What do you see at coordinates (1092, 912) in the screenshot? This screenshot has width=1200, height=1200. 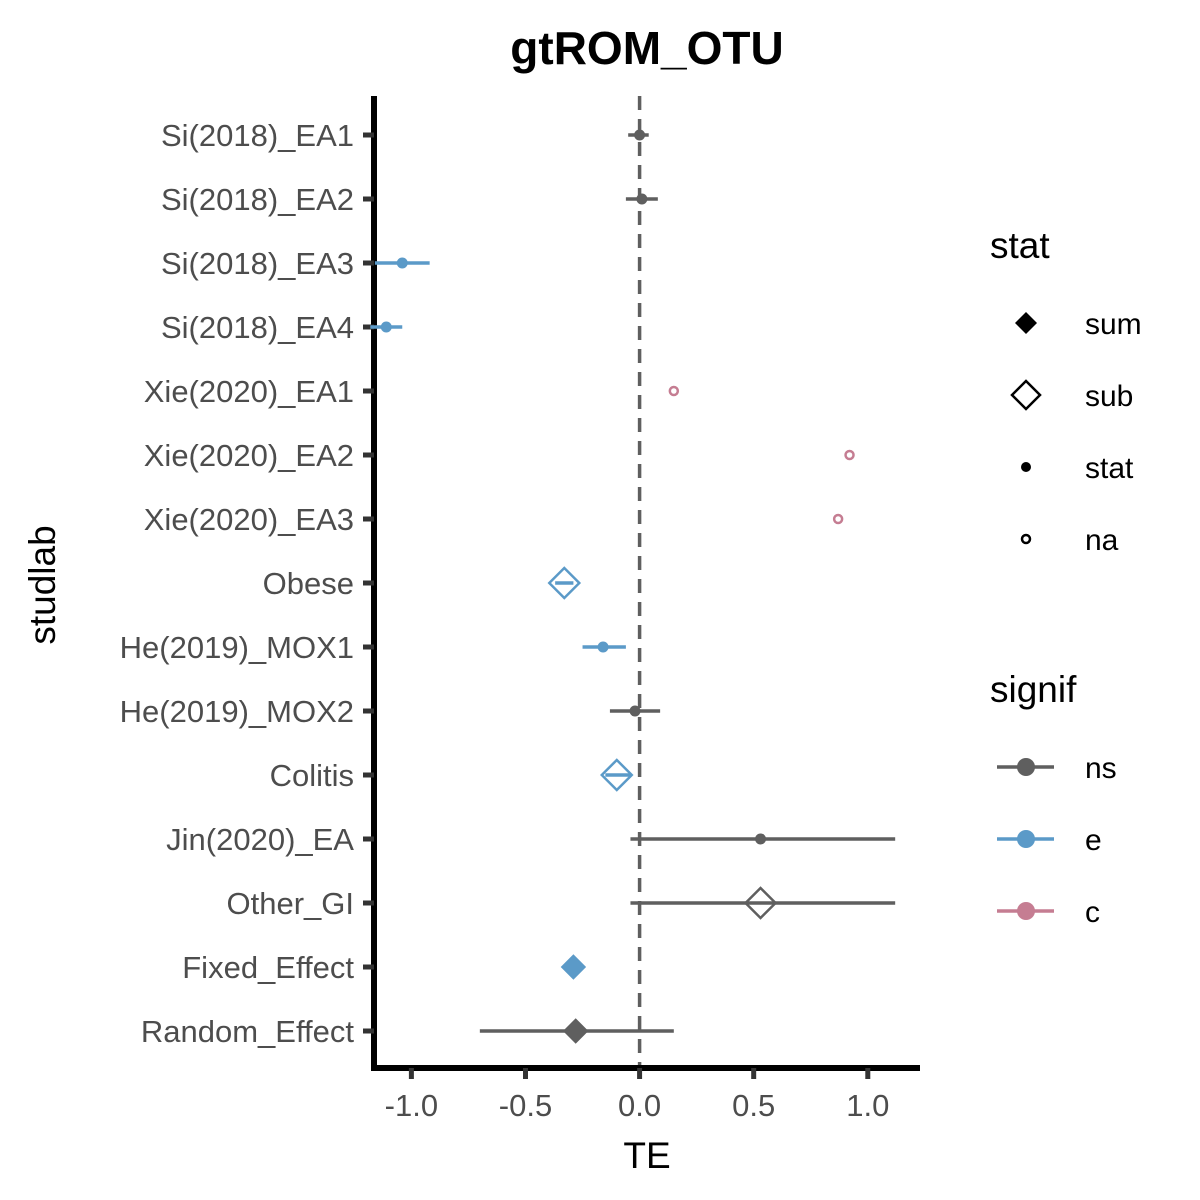 I see `legend-label: c` at bounding box center [1092, 912].